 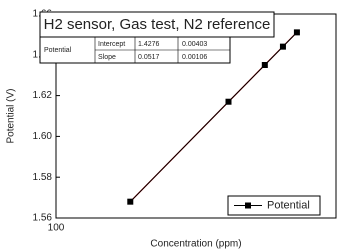 I want to click on legend-label: Potential, so click(x=288, y=205).